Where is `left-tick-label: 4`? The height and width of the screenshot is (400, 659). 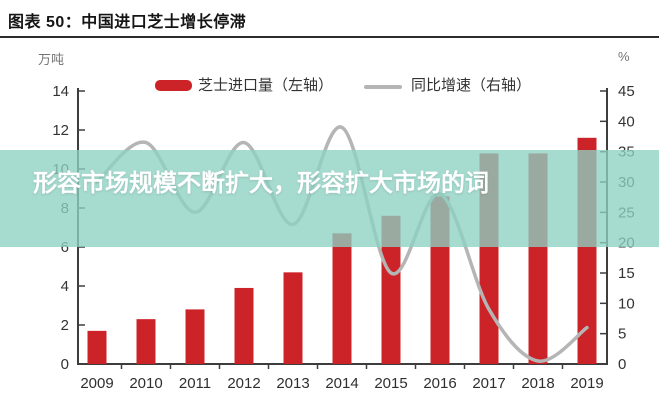 left-tick-label: 4 is located at coordinates (65, 286).